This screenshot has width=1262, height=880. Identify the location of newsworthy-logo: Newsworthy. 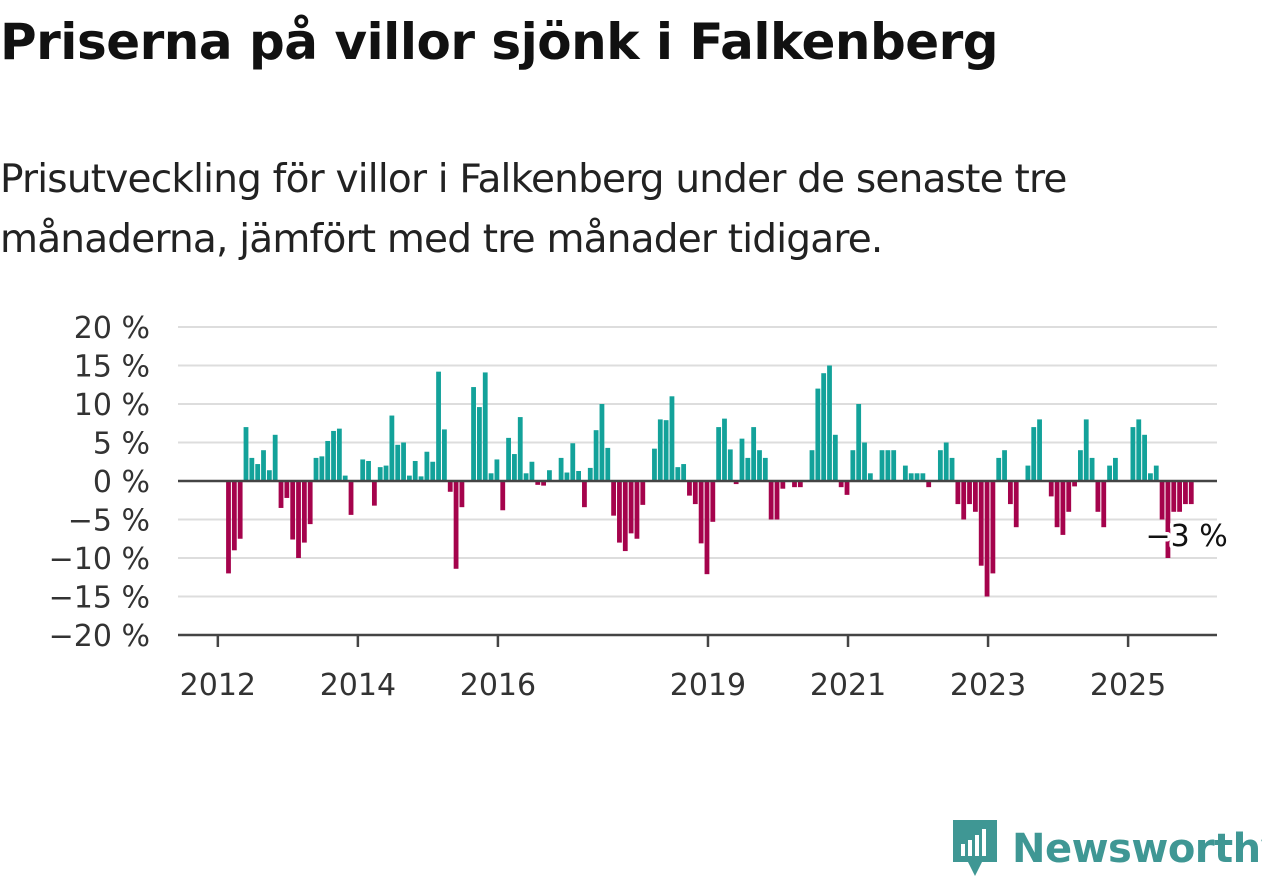
(1106, 849).